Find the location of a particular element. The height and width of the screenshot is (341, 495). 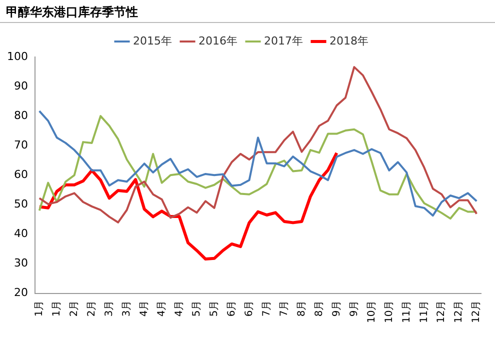

y-tick-label: 100 is located at coordinates (17, 56).